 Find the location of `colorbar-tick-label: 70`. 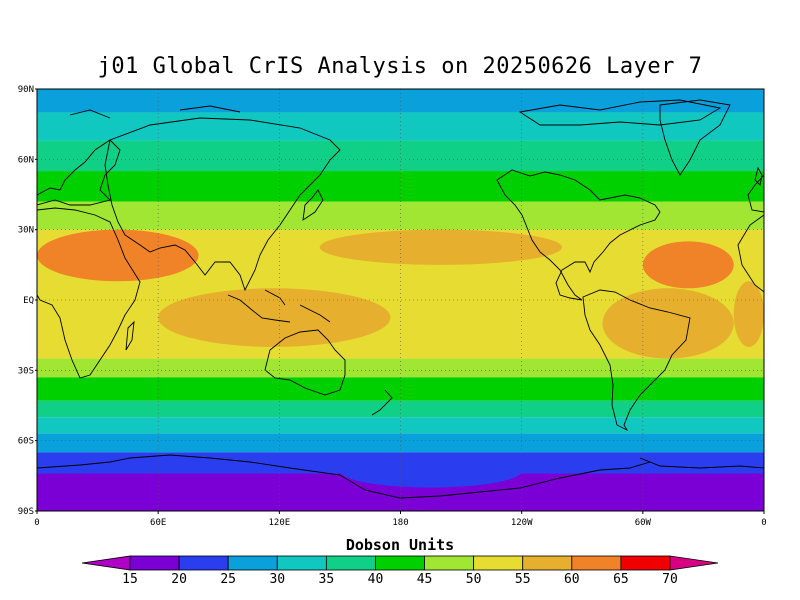

colorbar-tick-label: 70 is located at coordinates (670, 579).